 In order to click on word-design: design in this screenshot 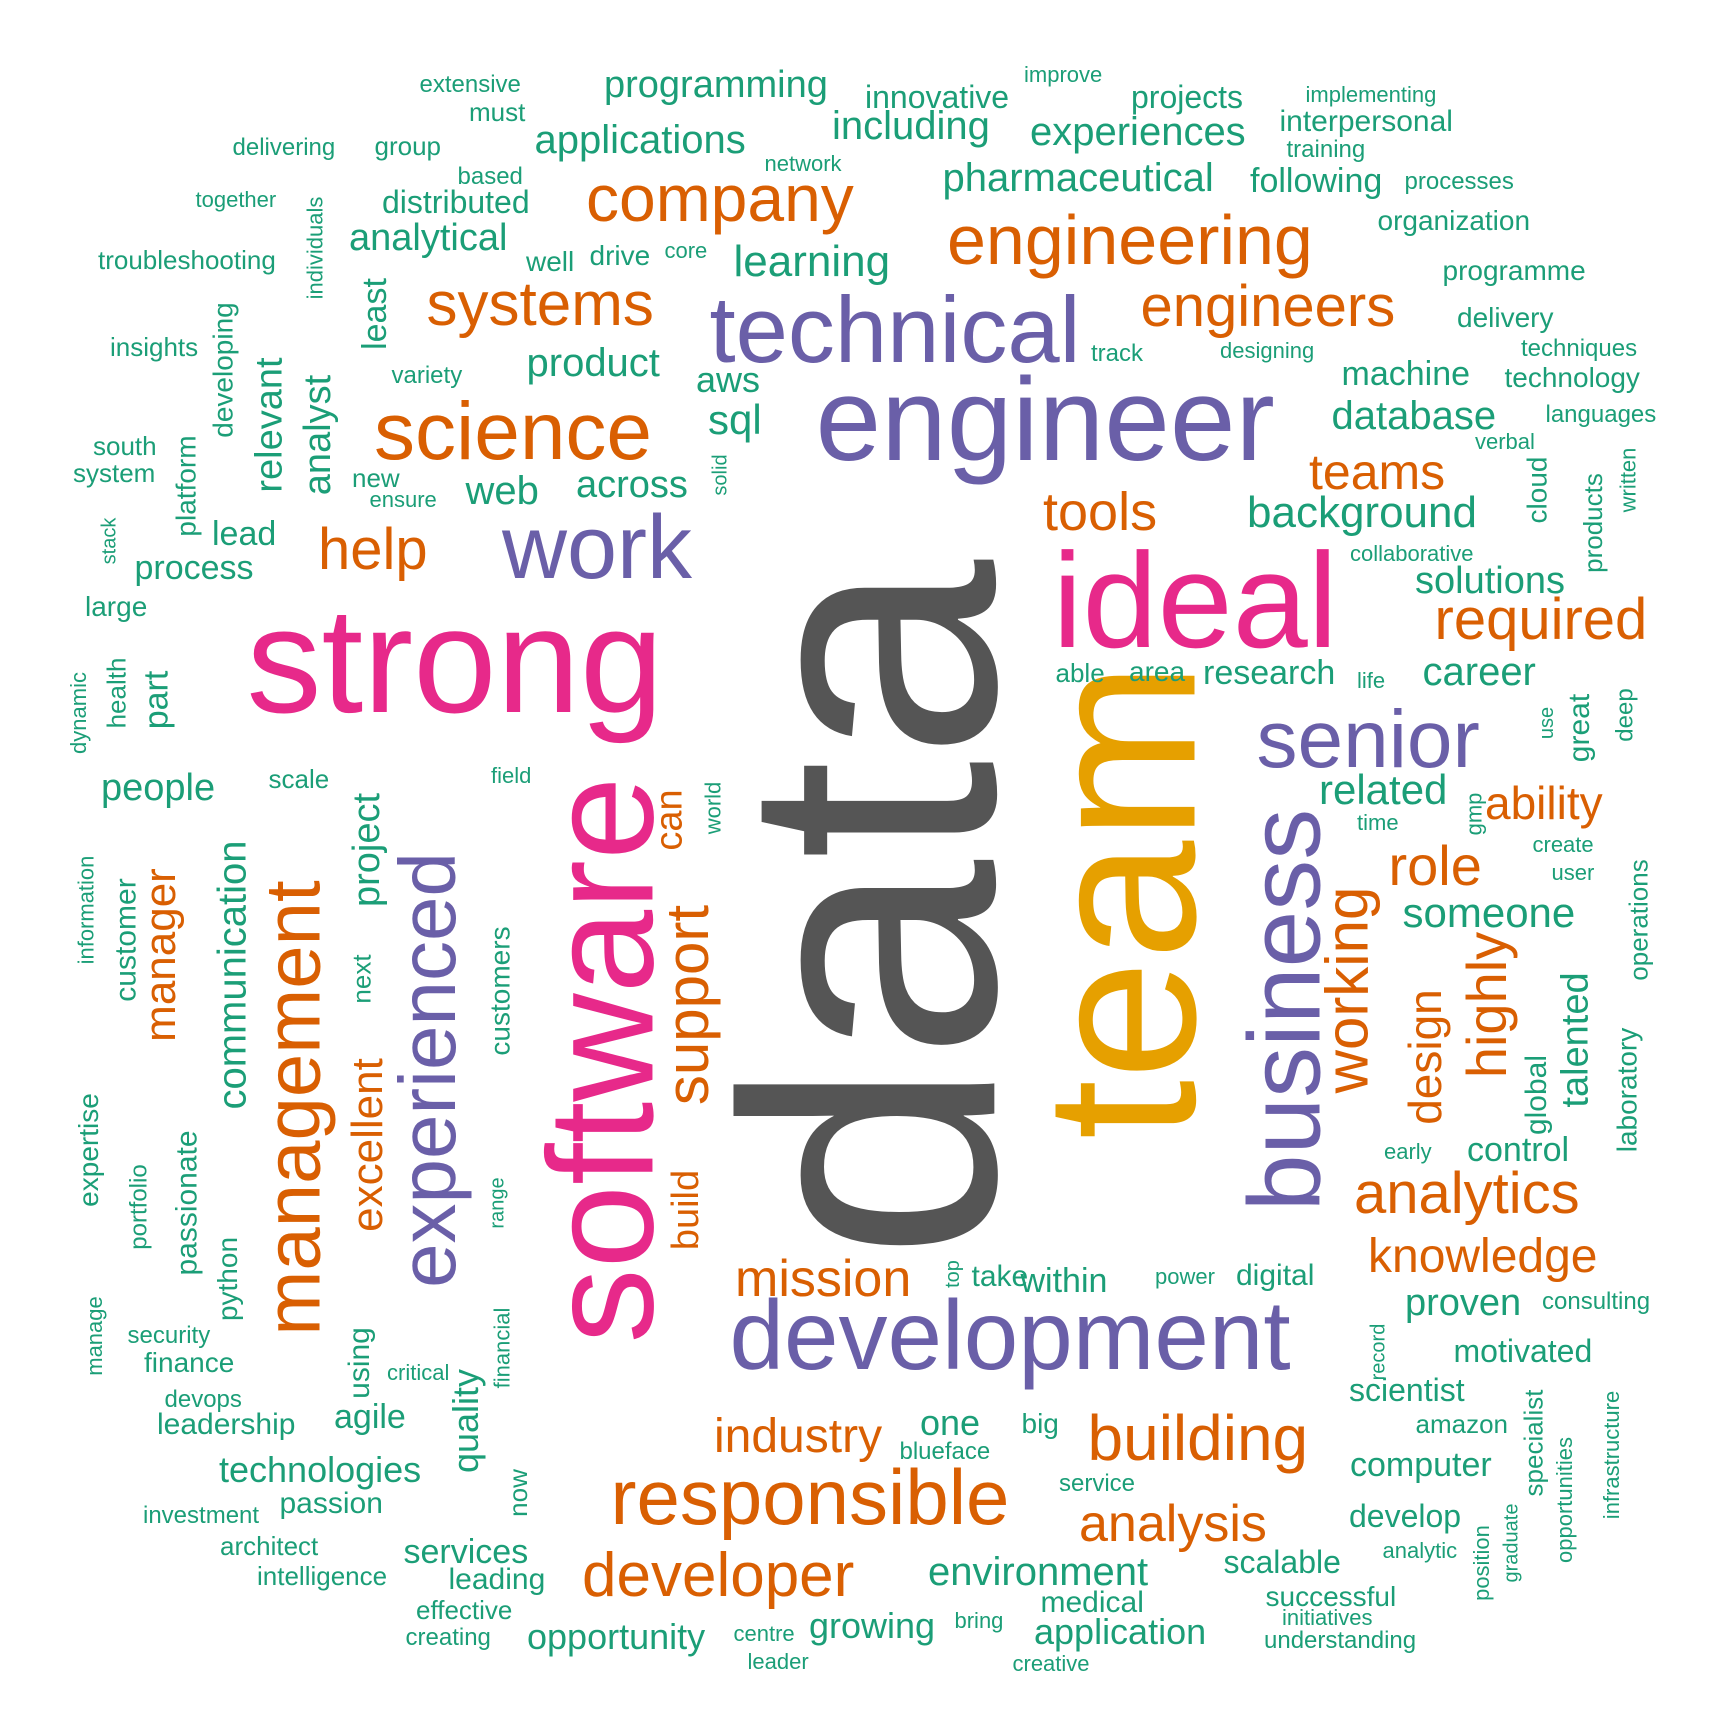, I will do `click(1424, 1057)`.